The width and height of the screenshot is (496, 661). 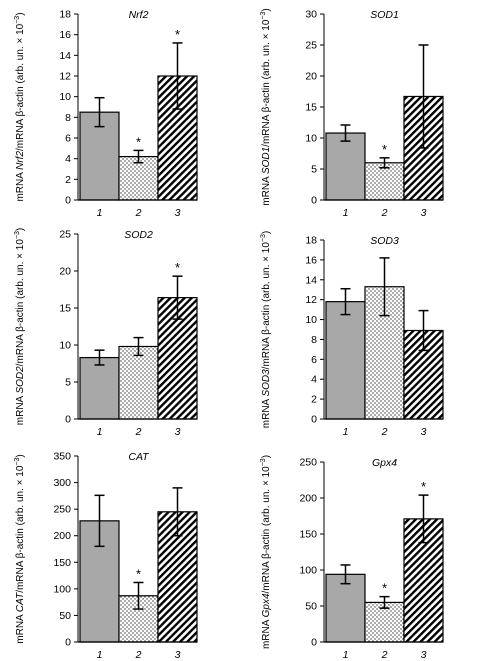 What do you see at coordinates (266, 329) in the screenshot?
I see `y-axis-label: mRNA SOD3/mRNA β-actin (arb. un. × 10−3)` at bounding box center [266, 329].